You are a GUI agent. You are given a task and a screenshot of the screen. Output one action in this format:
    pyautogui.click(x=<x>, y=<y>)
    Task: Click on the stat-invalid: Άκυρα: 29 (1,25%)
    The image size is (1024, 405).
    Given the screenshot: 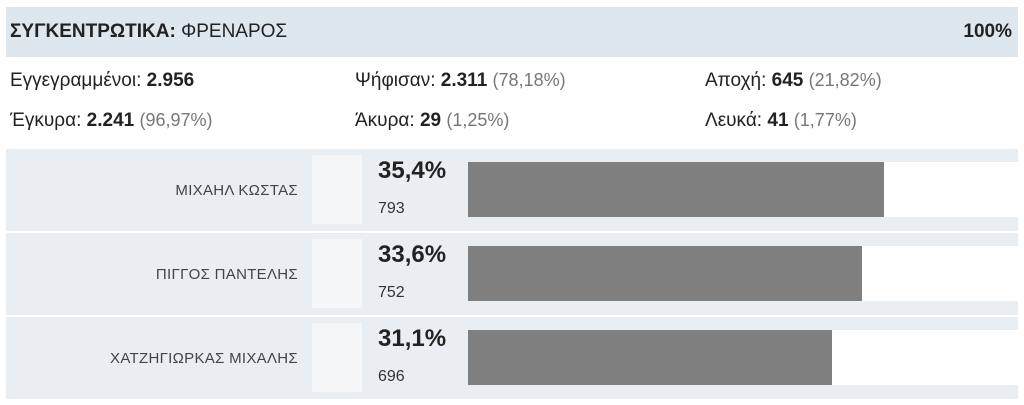 What is the action you would take?
    pyautogui.click(x=432, y=121)
    